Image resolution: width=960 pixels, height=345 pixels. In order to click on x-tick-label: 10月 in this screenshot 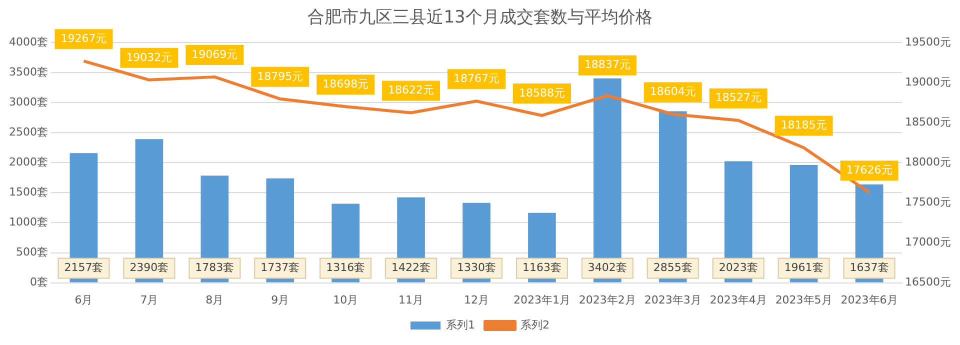, I will do `click(345, 299)`.